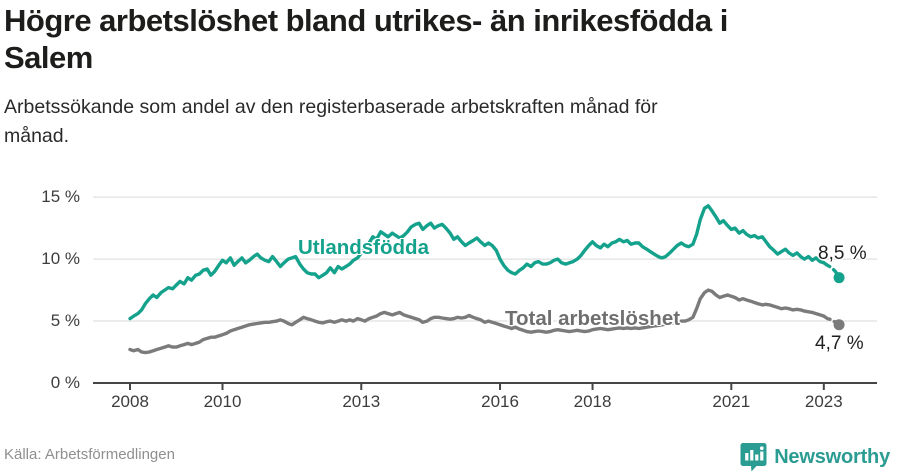 This screenshot has height=474, width=900. I want to click on newsworthy-logo-link: Newsworthy, so click(815, 457).